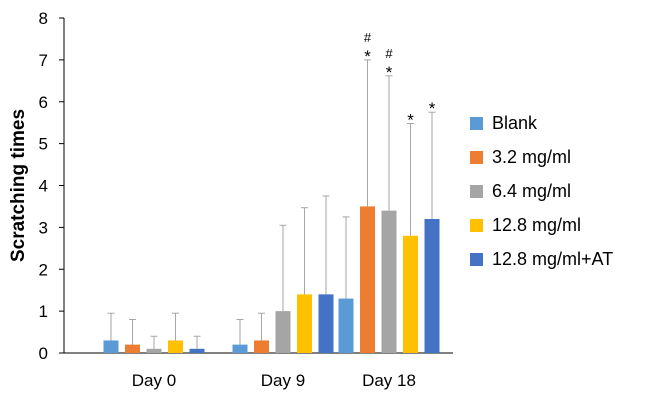 The width and height of the screenshot is (649, 399). I want to click on y-tick-label: 2, so click(43, 269).